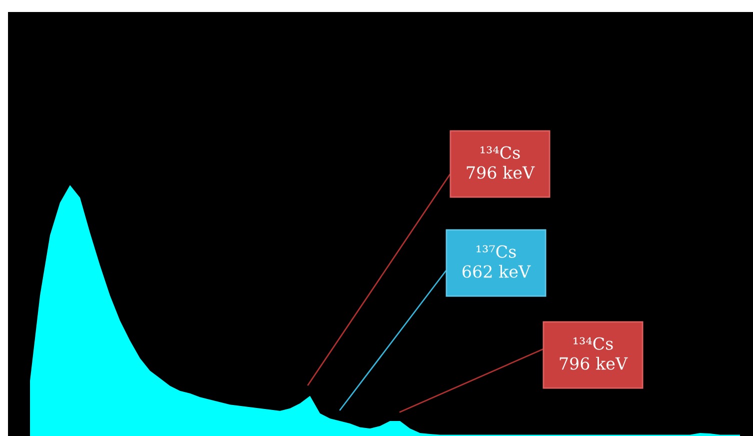 Image resolution: width=753 pixels, height=436 pixels. I want to click on annotation: ¹³⁴Cs 796 keV, so click(594, 353).